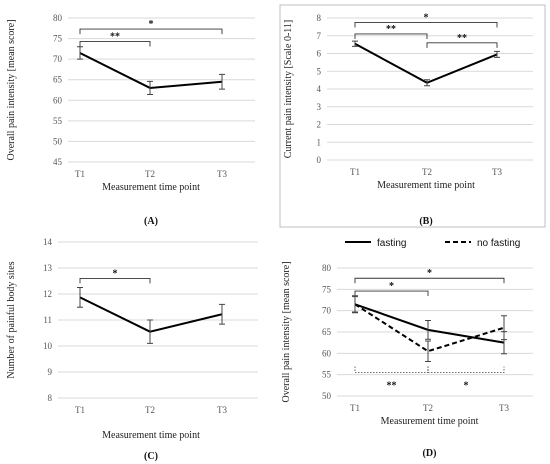  What do you see at coordinates (11, 89) in the screenshot?
I see `chart-a-yaxis-label: Overall pain intensity [mean score]` at bounding box center [11, 89].